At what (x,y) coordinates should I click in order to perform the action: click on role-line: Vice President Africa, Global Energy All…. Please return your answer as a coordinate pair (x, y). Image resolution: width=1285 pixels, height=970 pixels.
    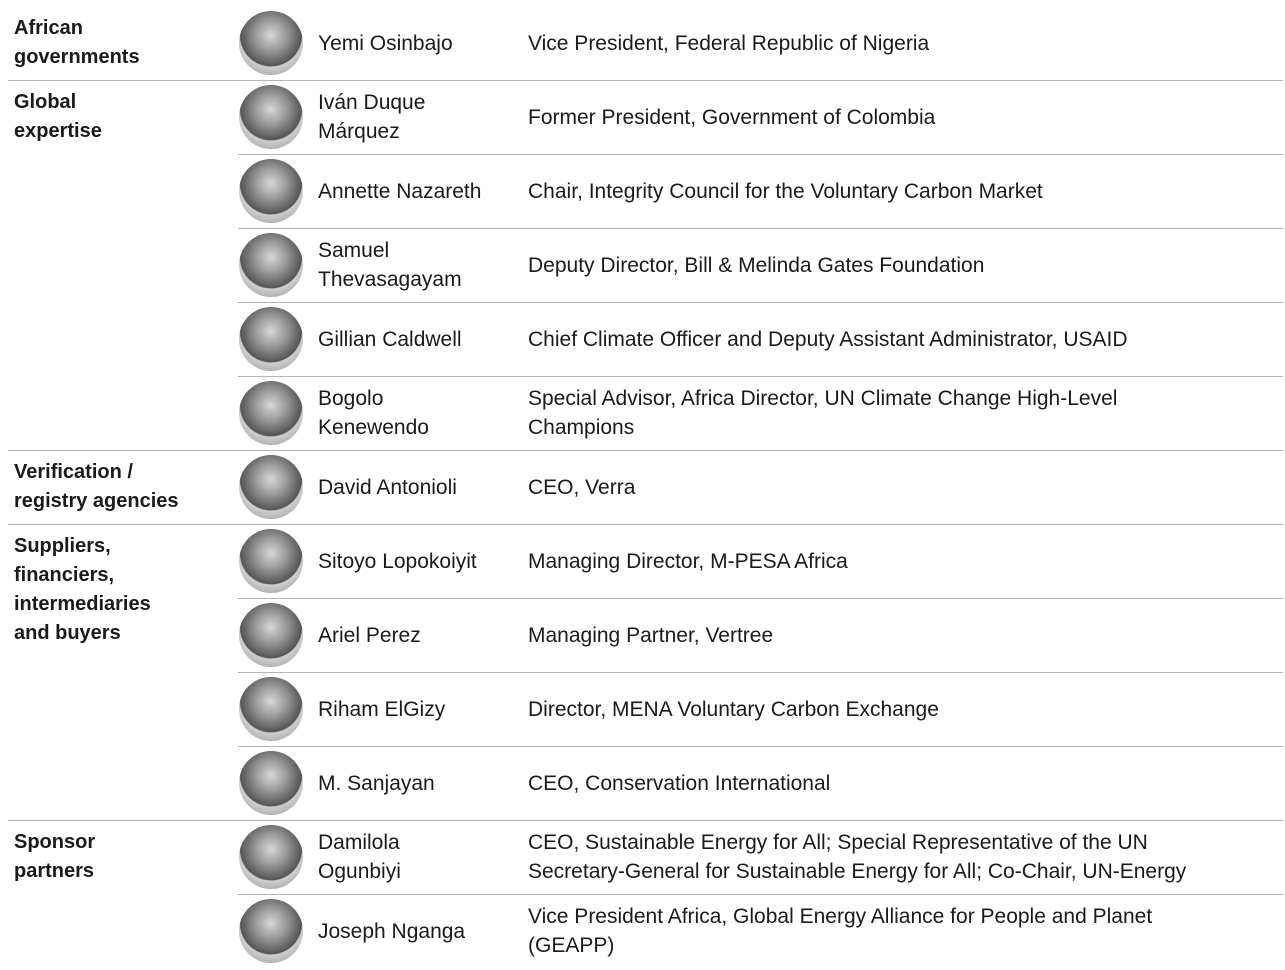
    Looking at the image, I should click on (840, 916).